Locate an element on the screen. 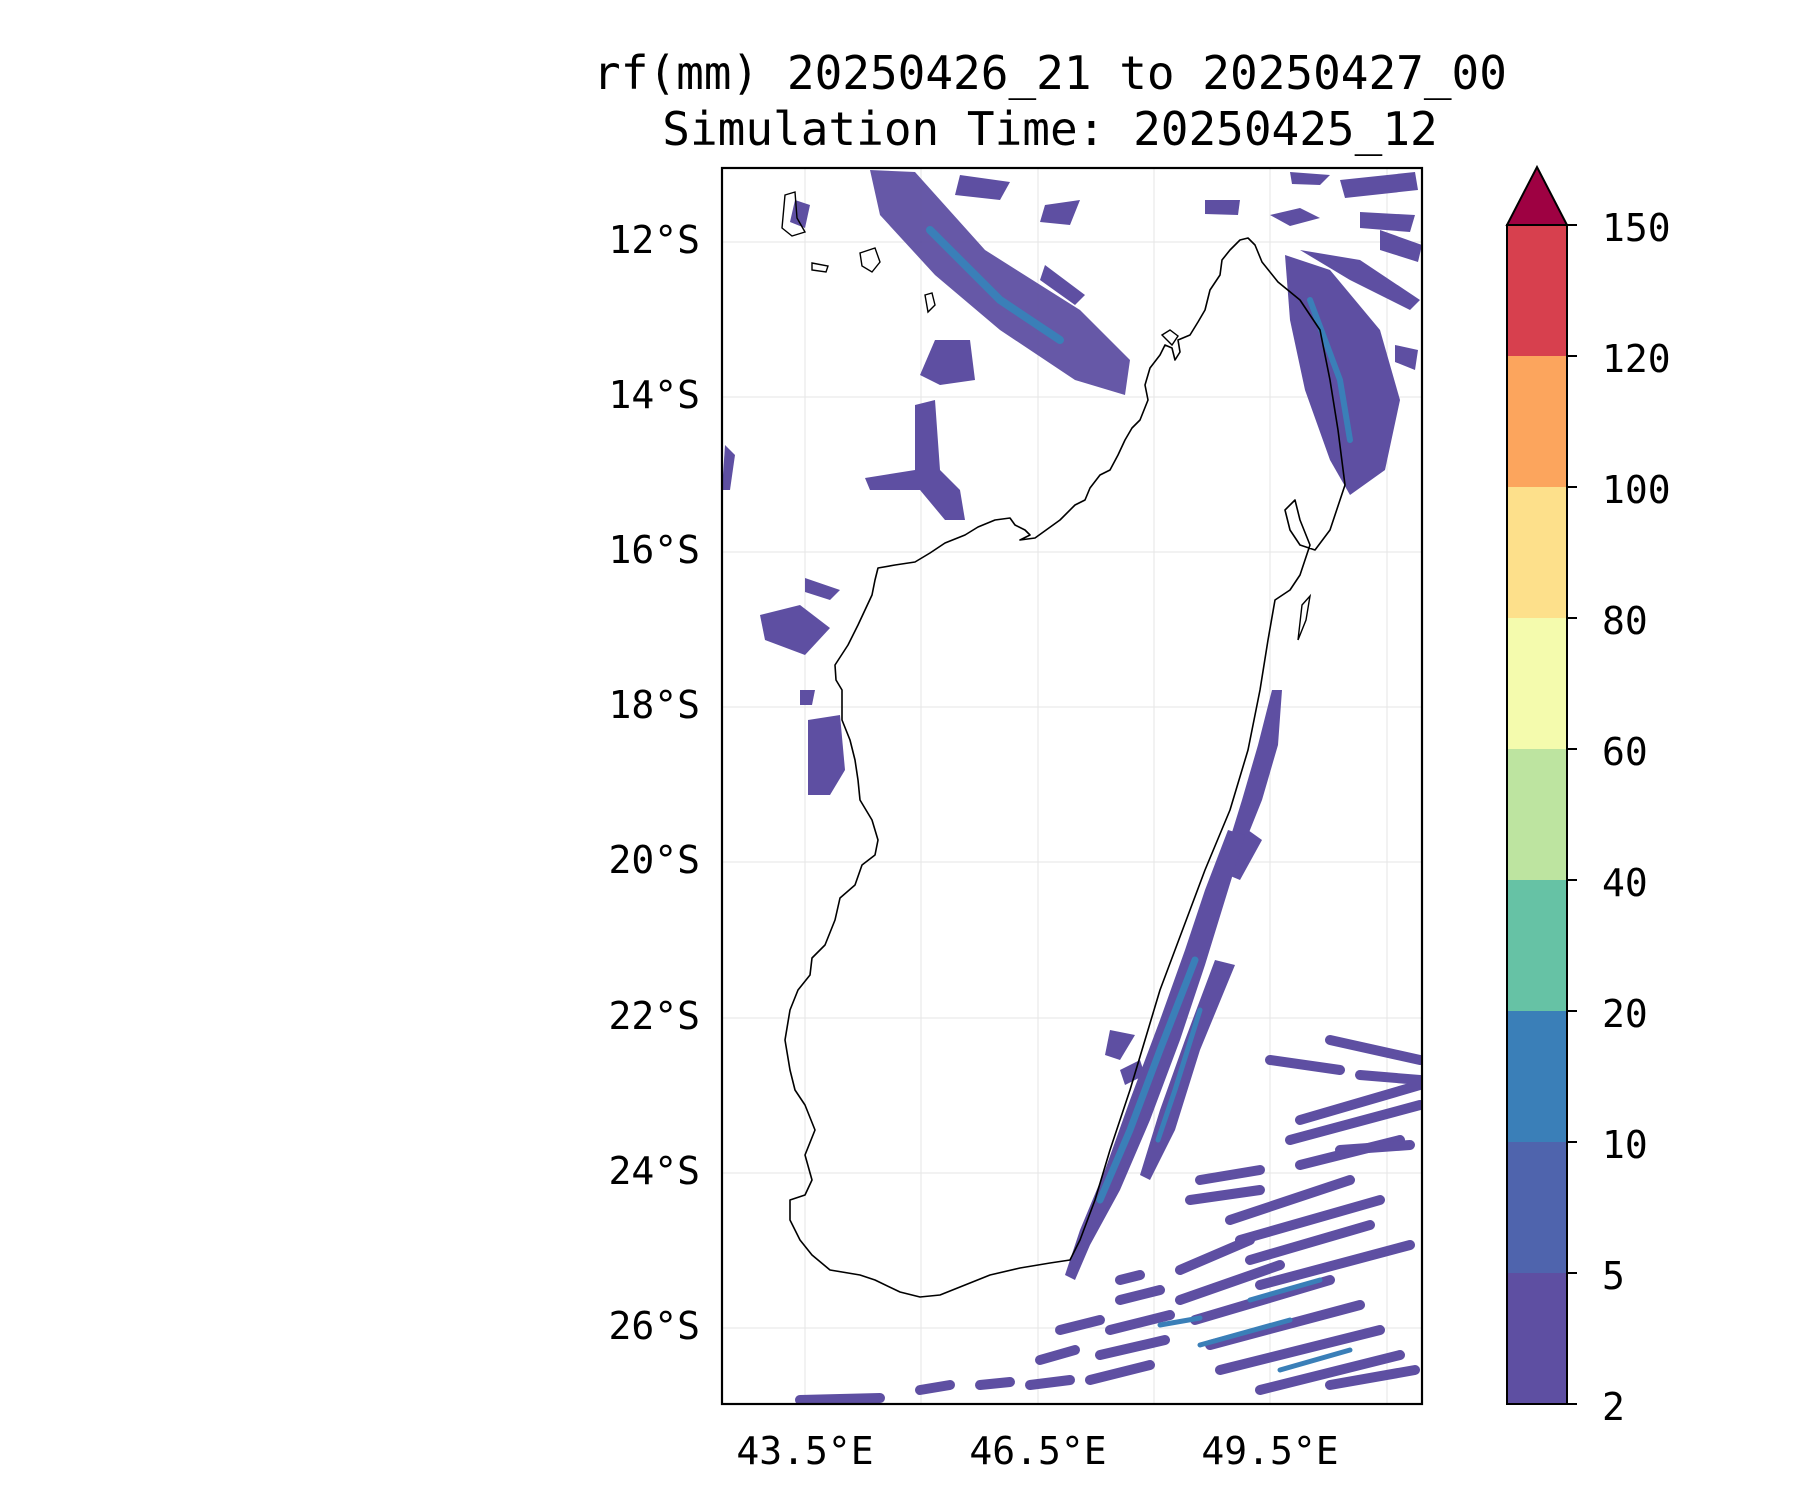 Image resolution: width=1800 pixels, height=1500 pixels. rain-streaks-se-ocean is located at coordinates (1108, 1219).